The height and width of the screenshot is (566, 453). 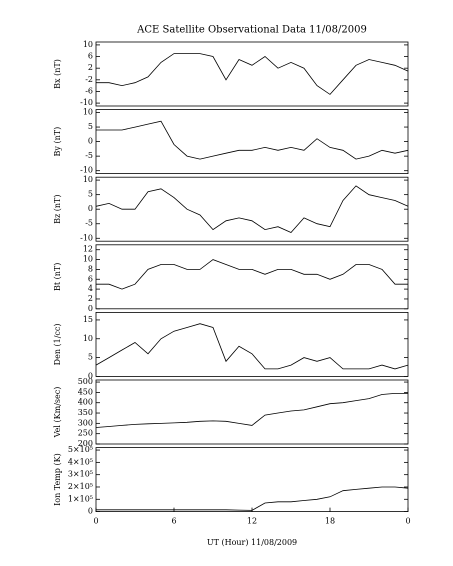 What do you see at coordinates (80, 461) in the screenshot?
I see `y-tick-label: 4×10⁵` at bounding box center [80, 461].